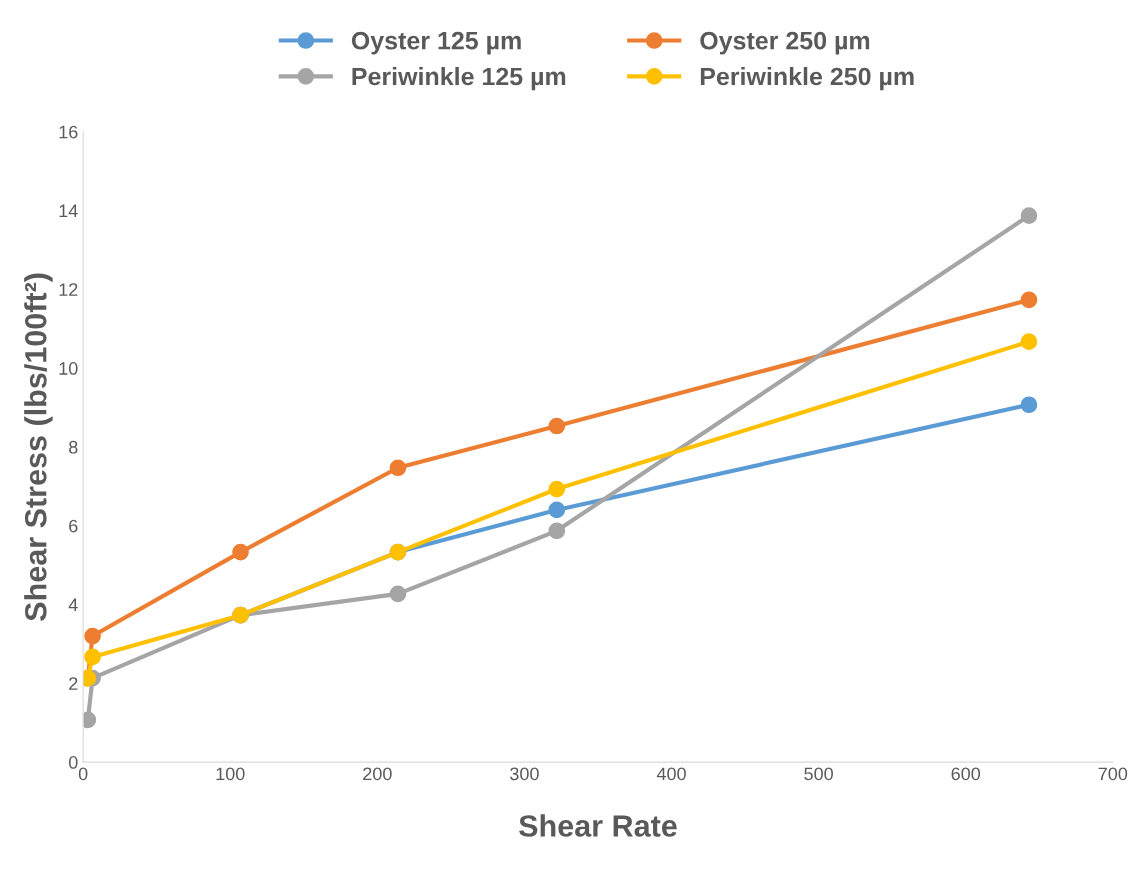 This screenshot has height=878, width=1139. Describe the element at coordinates (73, 683) in the screenshot. I see `y-tick-label: 2` at that location.